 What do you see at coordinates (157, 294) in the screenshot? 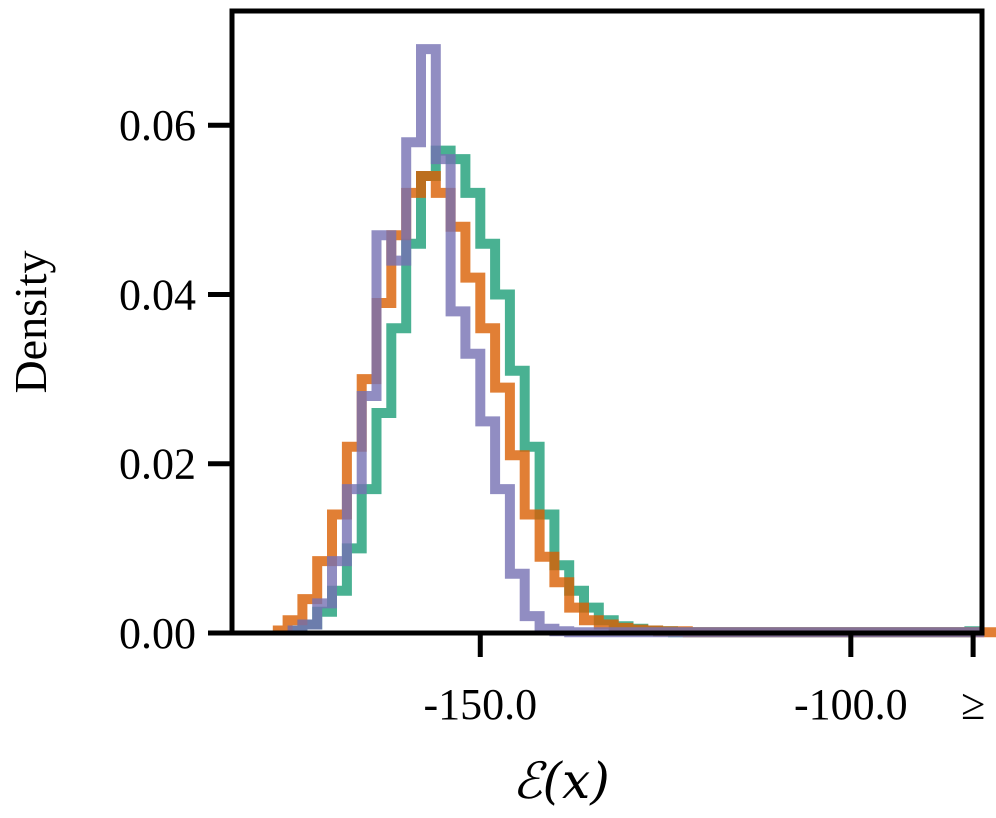
I see `y-tick-label: 0.04` at bounding box center [157, 294].